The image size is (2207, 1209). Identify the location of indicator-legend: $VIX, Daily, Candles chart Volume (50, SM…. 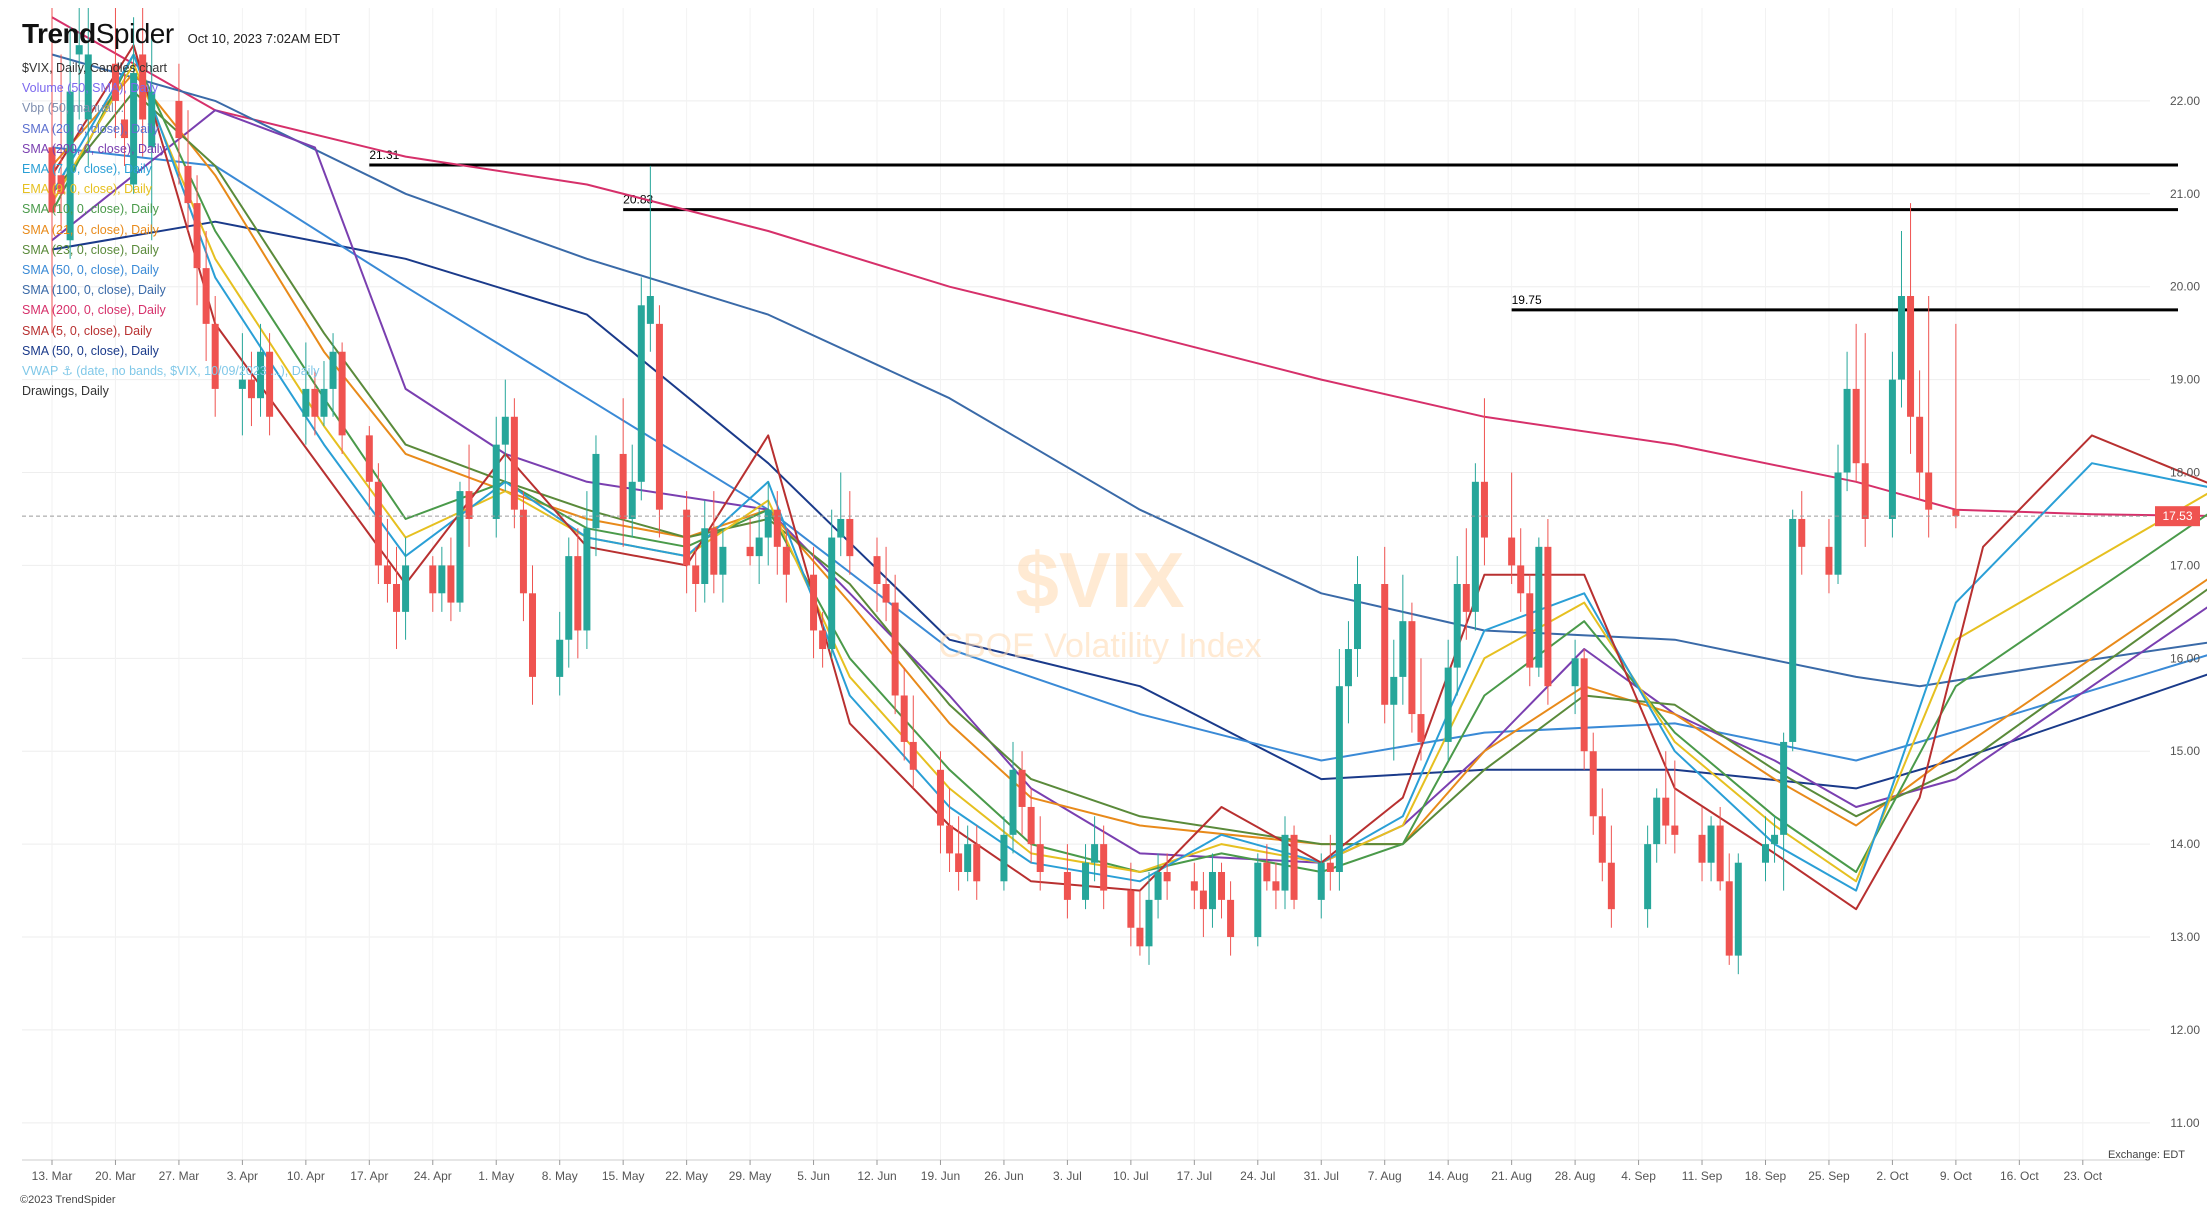
(170, 229).